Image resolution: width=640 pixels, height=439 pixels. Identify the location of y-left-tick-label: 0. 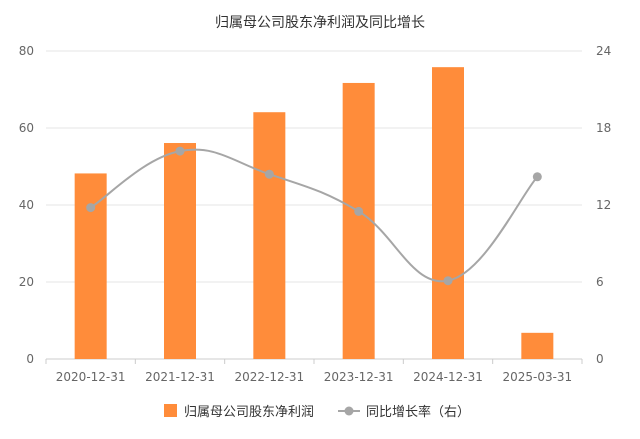
(30, 359).